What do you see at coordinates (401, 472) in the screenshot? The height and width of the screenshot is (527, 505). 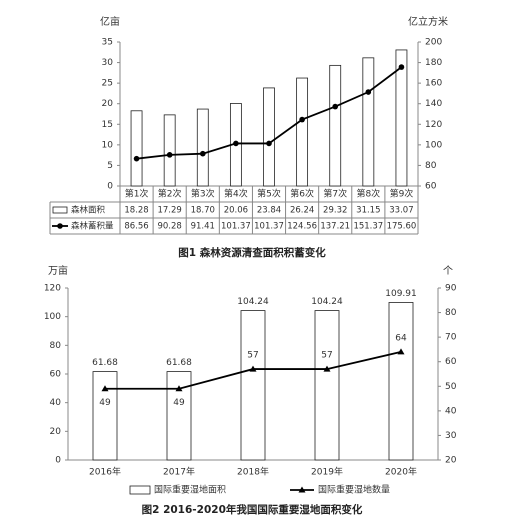 I see `x-tick-label: 2020年` at bounding box center [401, 472].